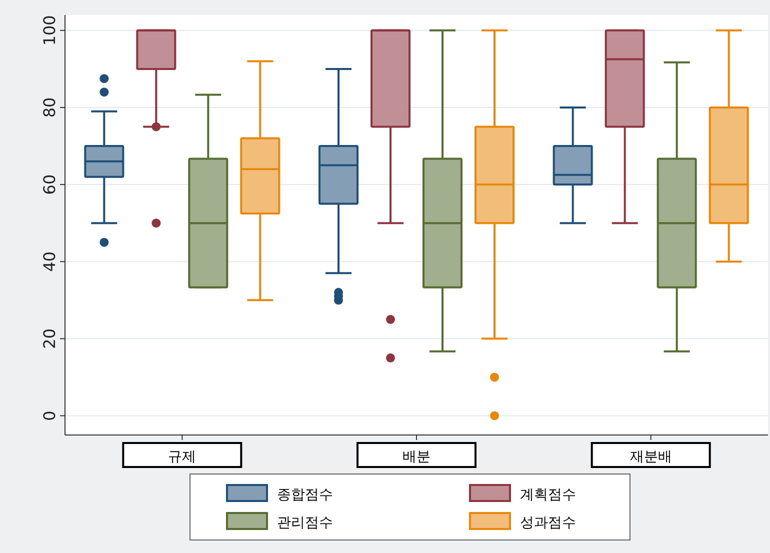 Image resolution: width=770 pixels, height=553 pixels. Describe the element at coordinates (416, 457) in the screenshot. I see `x-tick-label: 배분` at that location.